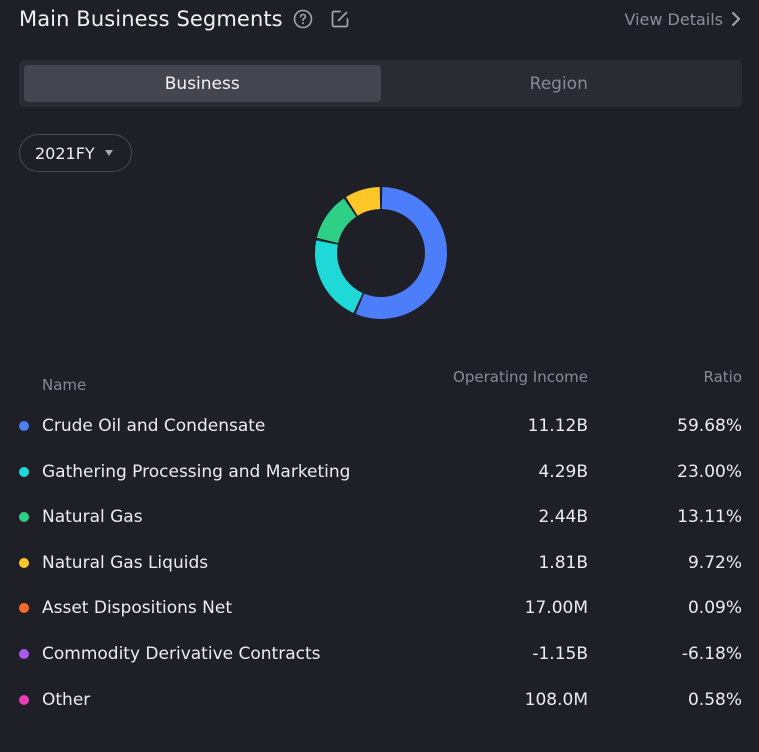 The height and width of the screenshot is (752, 759). I want to click on segment-ratio: 13.11%, so click(709, 517).